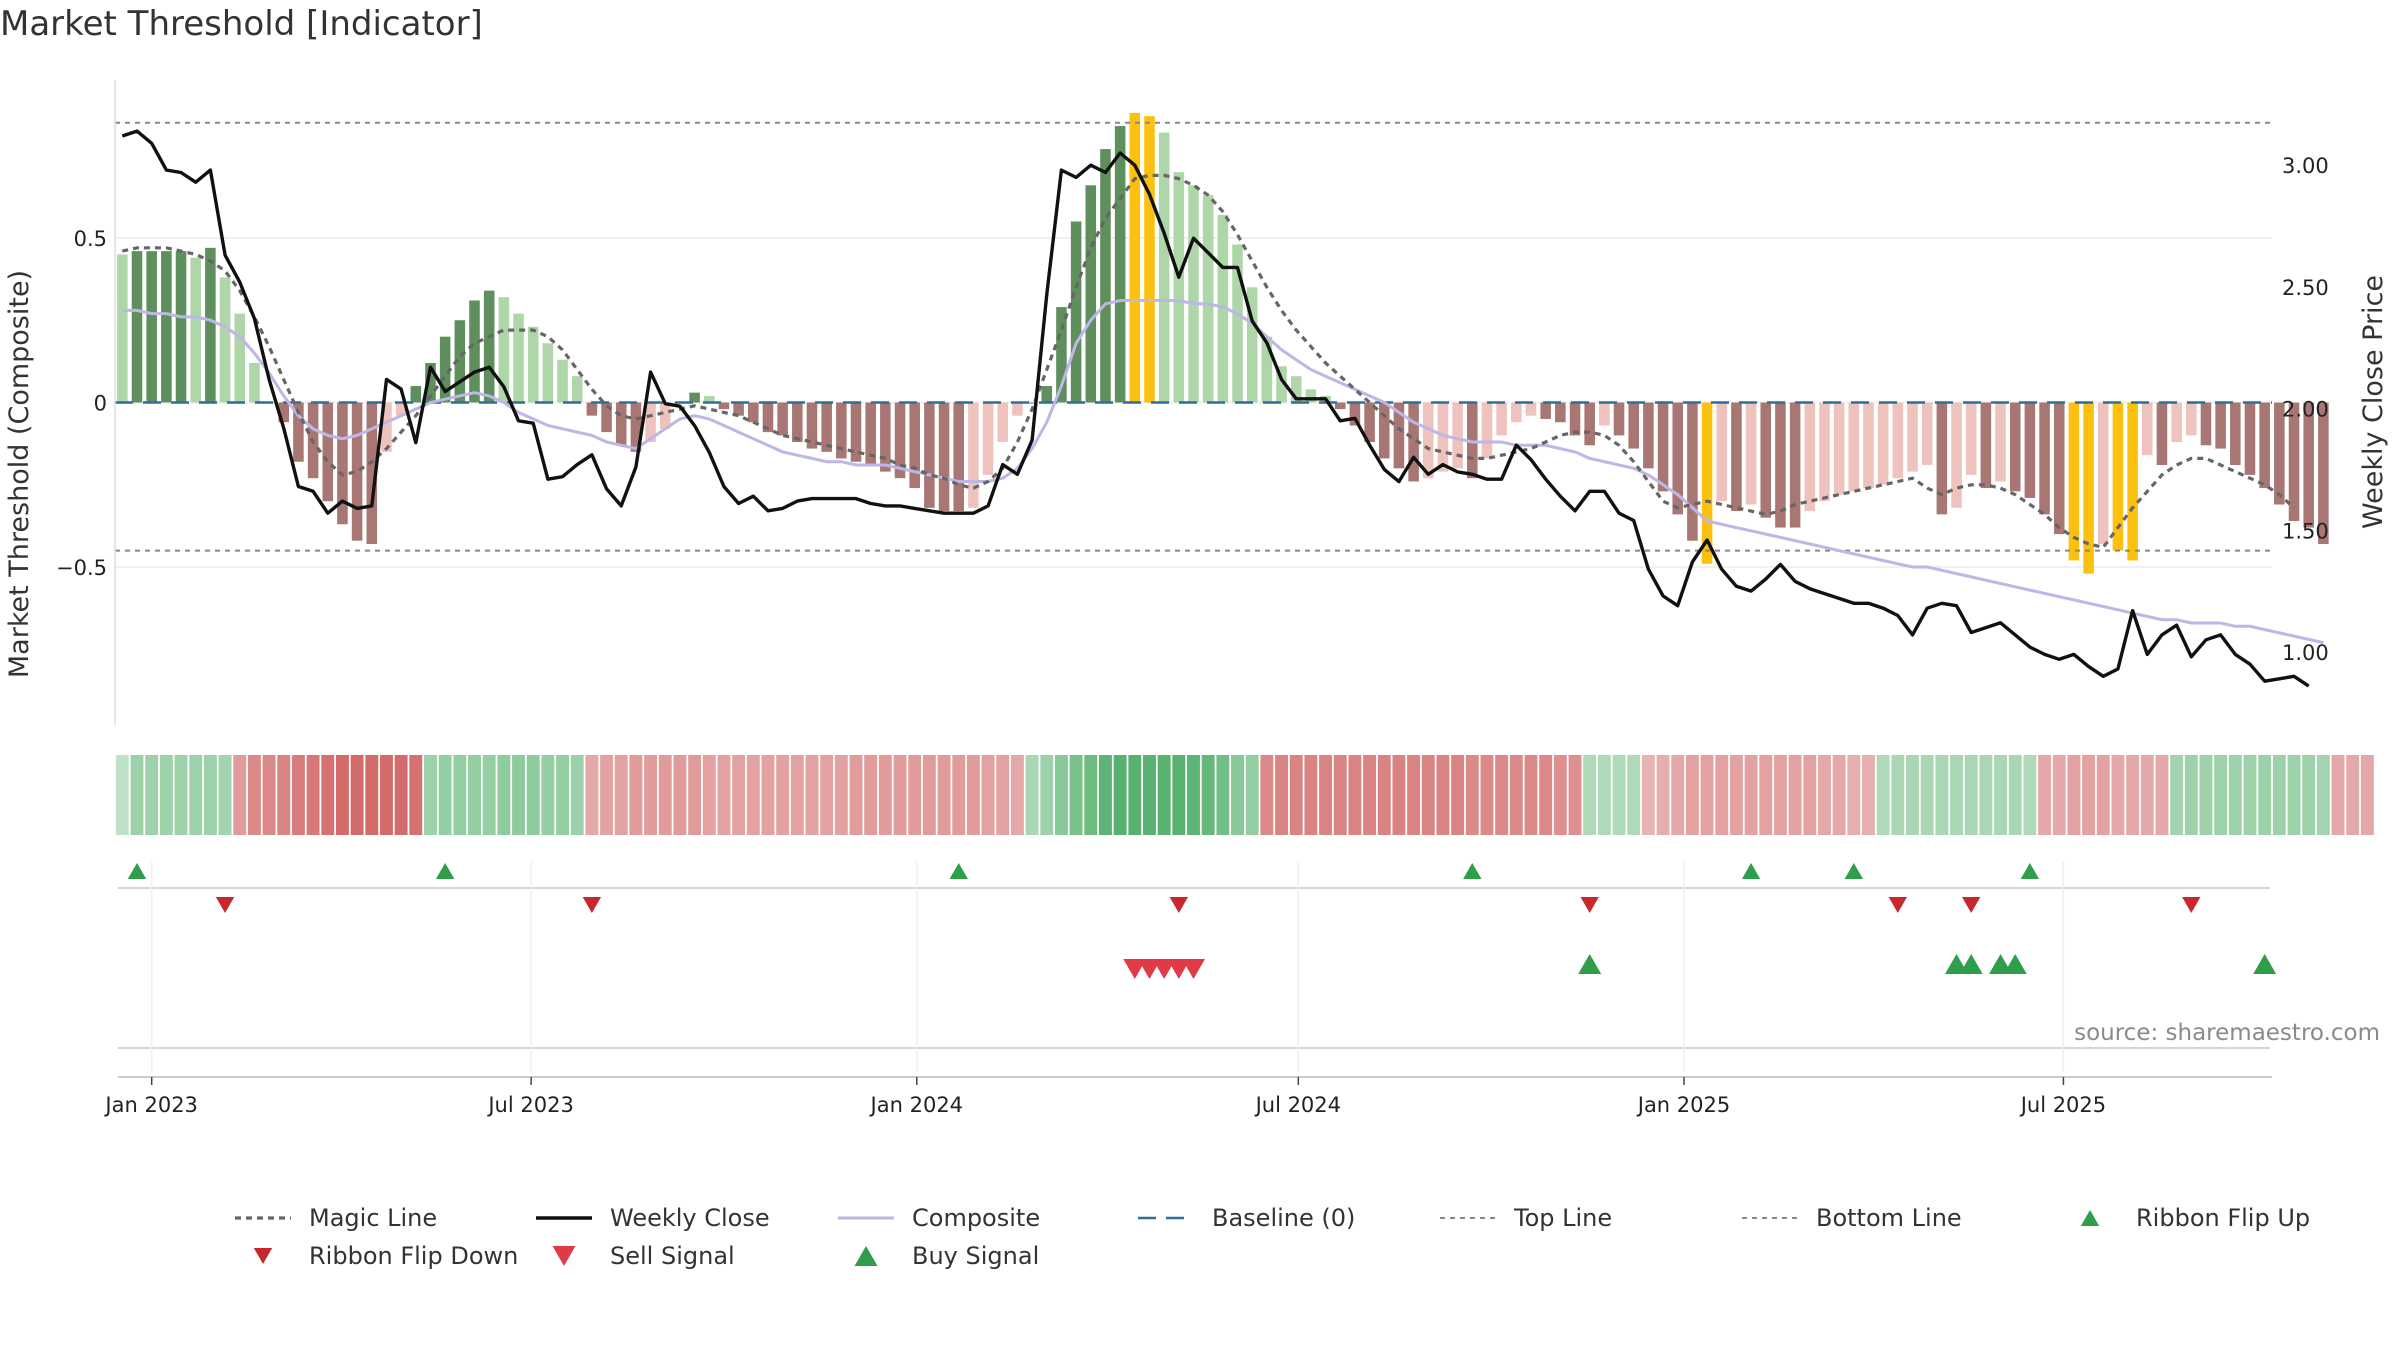 The image size is (2400, 1350). I want to click on sell-signal-marker, so click(1149, 969).